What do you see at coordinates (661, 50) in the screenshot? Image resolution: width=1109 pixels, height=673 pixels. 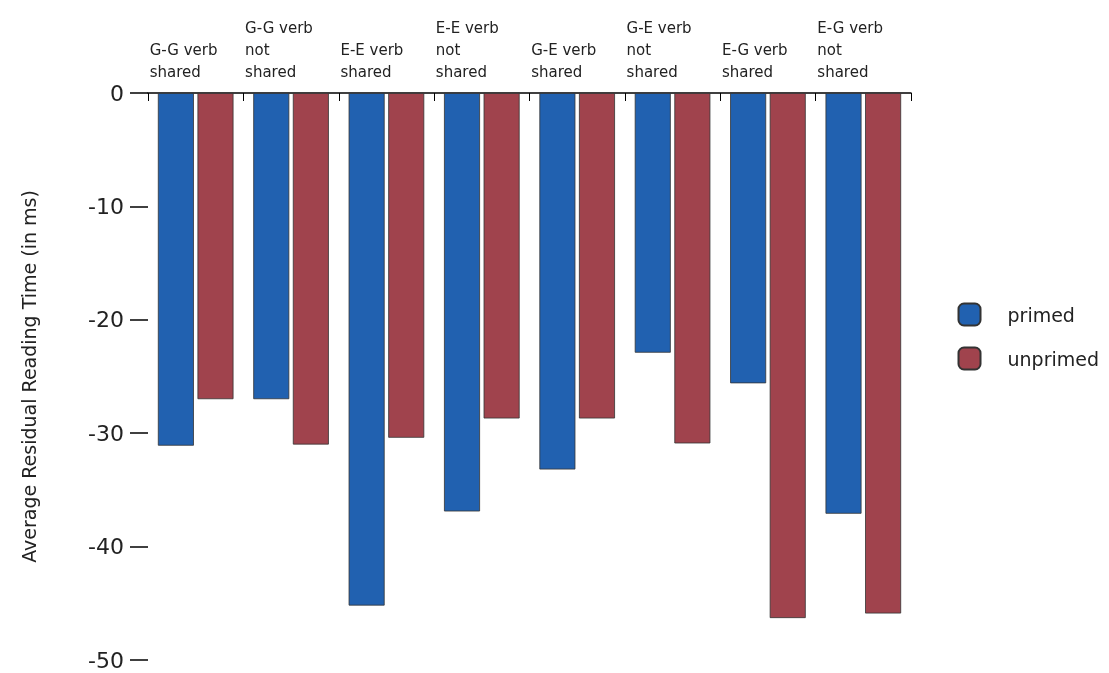 I see `x-tick-label: G-E verb not shared` at bounding box center [661, 50].